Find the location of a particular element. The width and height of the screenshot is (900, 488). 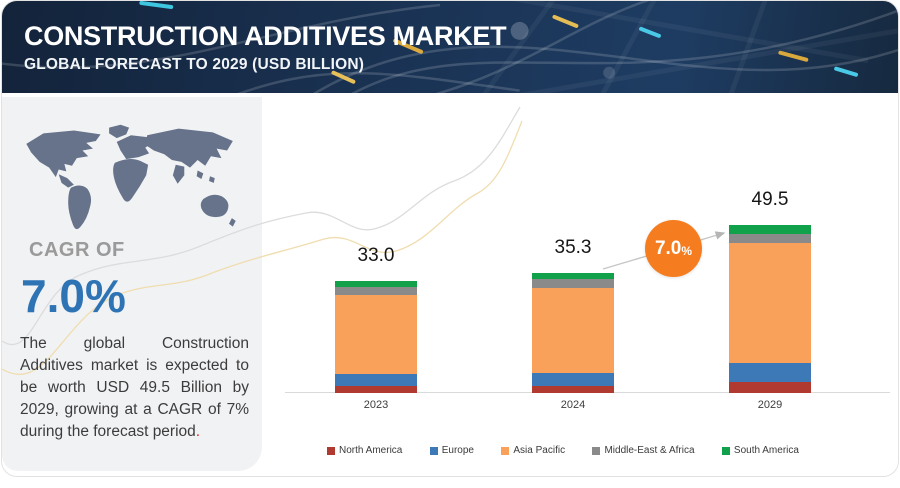

cagr-callout-badge: 7.0% is located at coordinates (673, 248).